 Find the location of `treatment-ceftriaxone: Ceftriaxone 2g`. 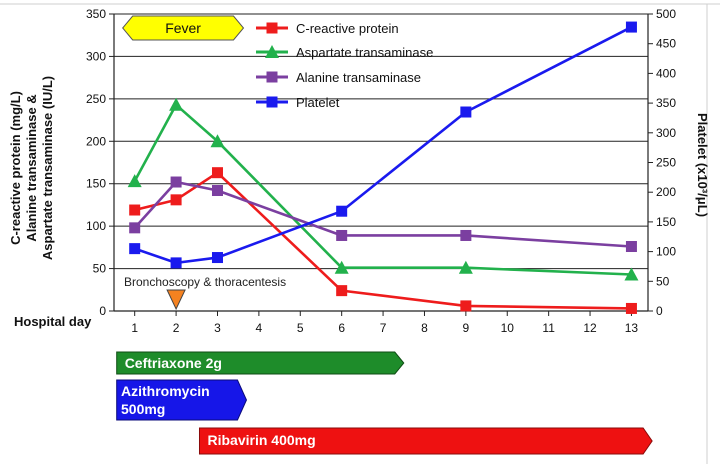

treatment-ceftriaxone: Ceftriaxone 2g is located at coordinates (260, 363).